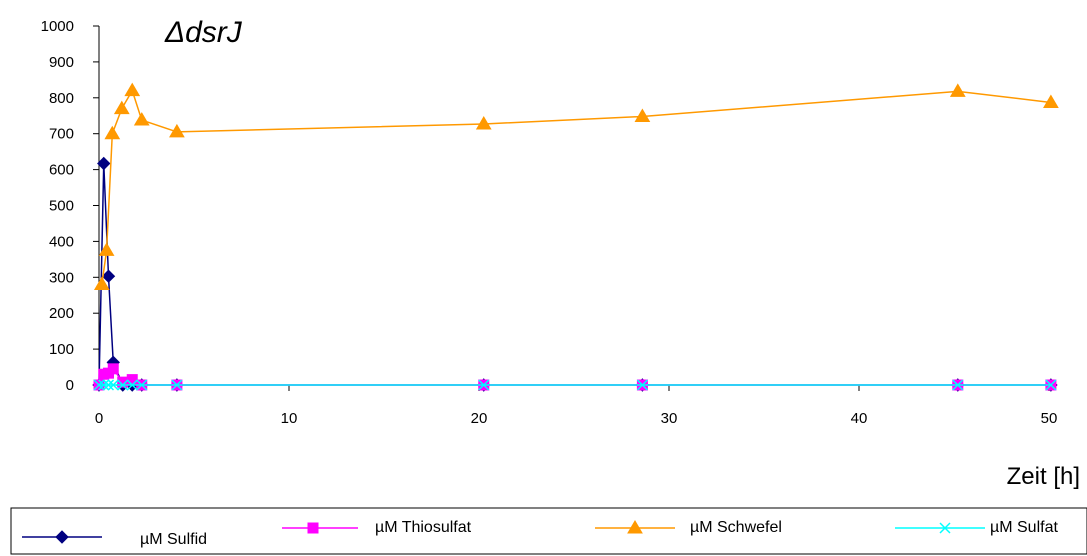 The height and width of the screenshot is (556, 1087). What do you see at coordinates (61, 170) in the screenshot?
I see `y-tick-label: 600` at bounding box center [61, 170].